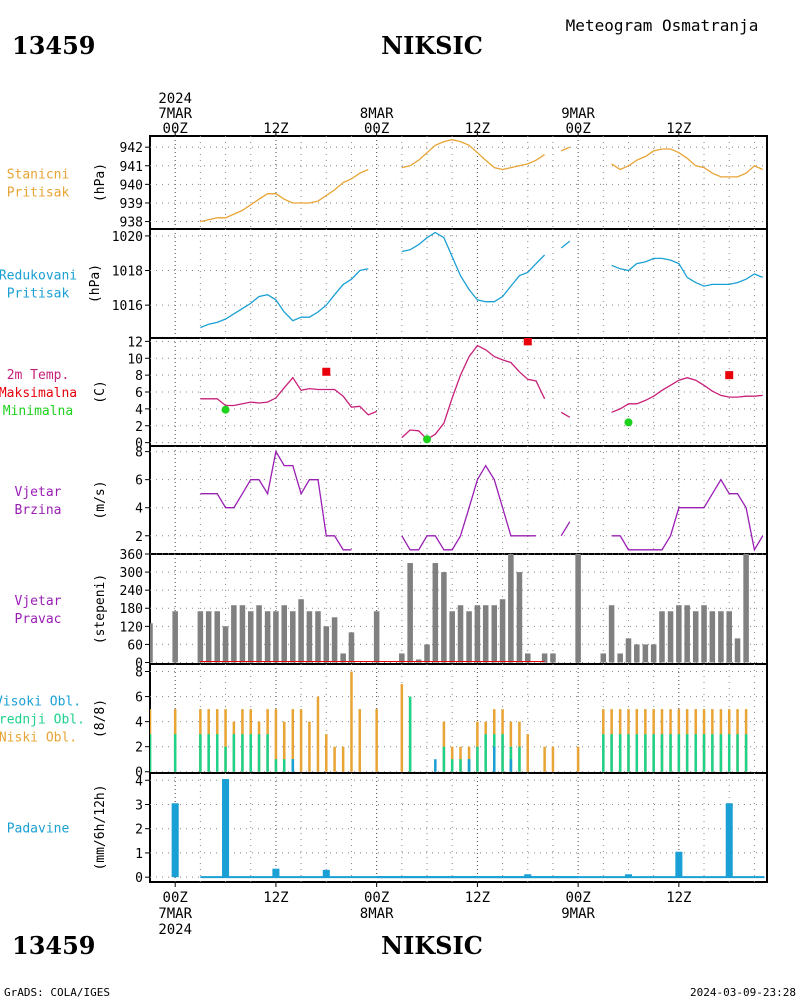 The width and height of the screenshot is (800, 1000). What do you see at coordinates (127, 237) in the screenshot?
I see `y-tick-label: 1020` at bounding box center [127, 237].